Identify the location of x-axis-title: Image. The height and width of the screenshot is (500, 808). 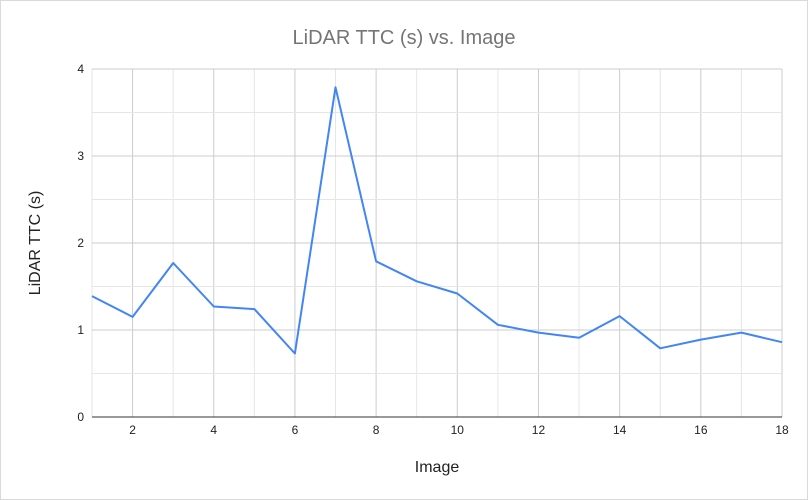
(437, 467).